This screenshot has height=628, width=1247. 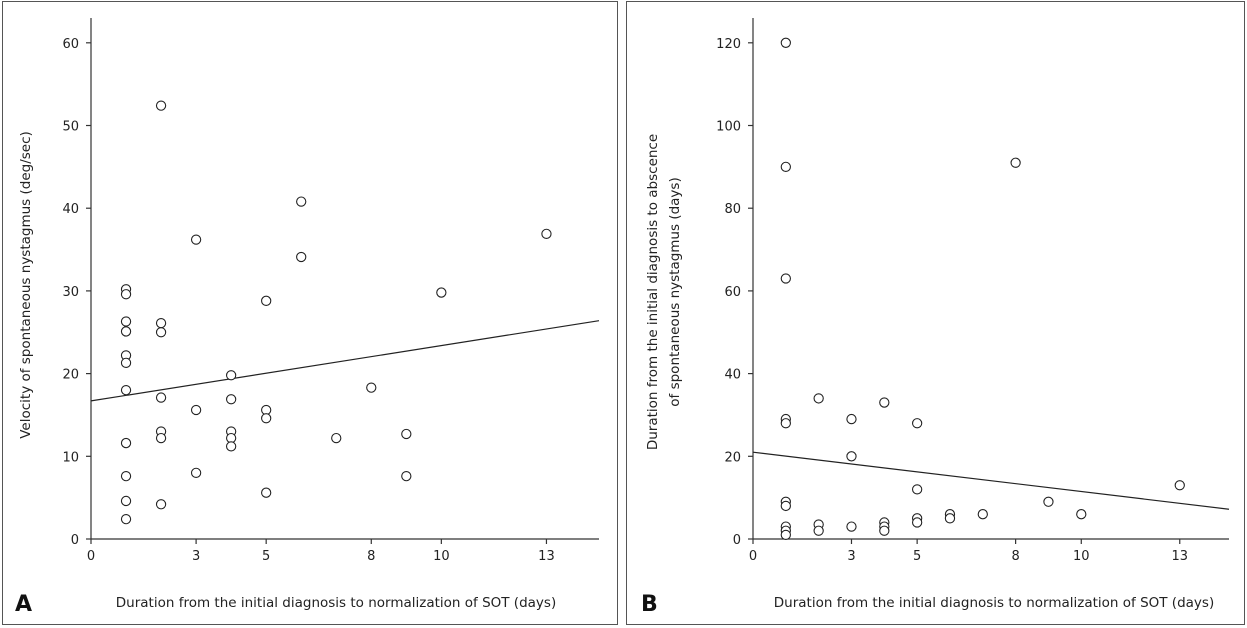 I want to click on chart-b-y-tick-label: 0, so click(x=737, y=540).